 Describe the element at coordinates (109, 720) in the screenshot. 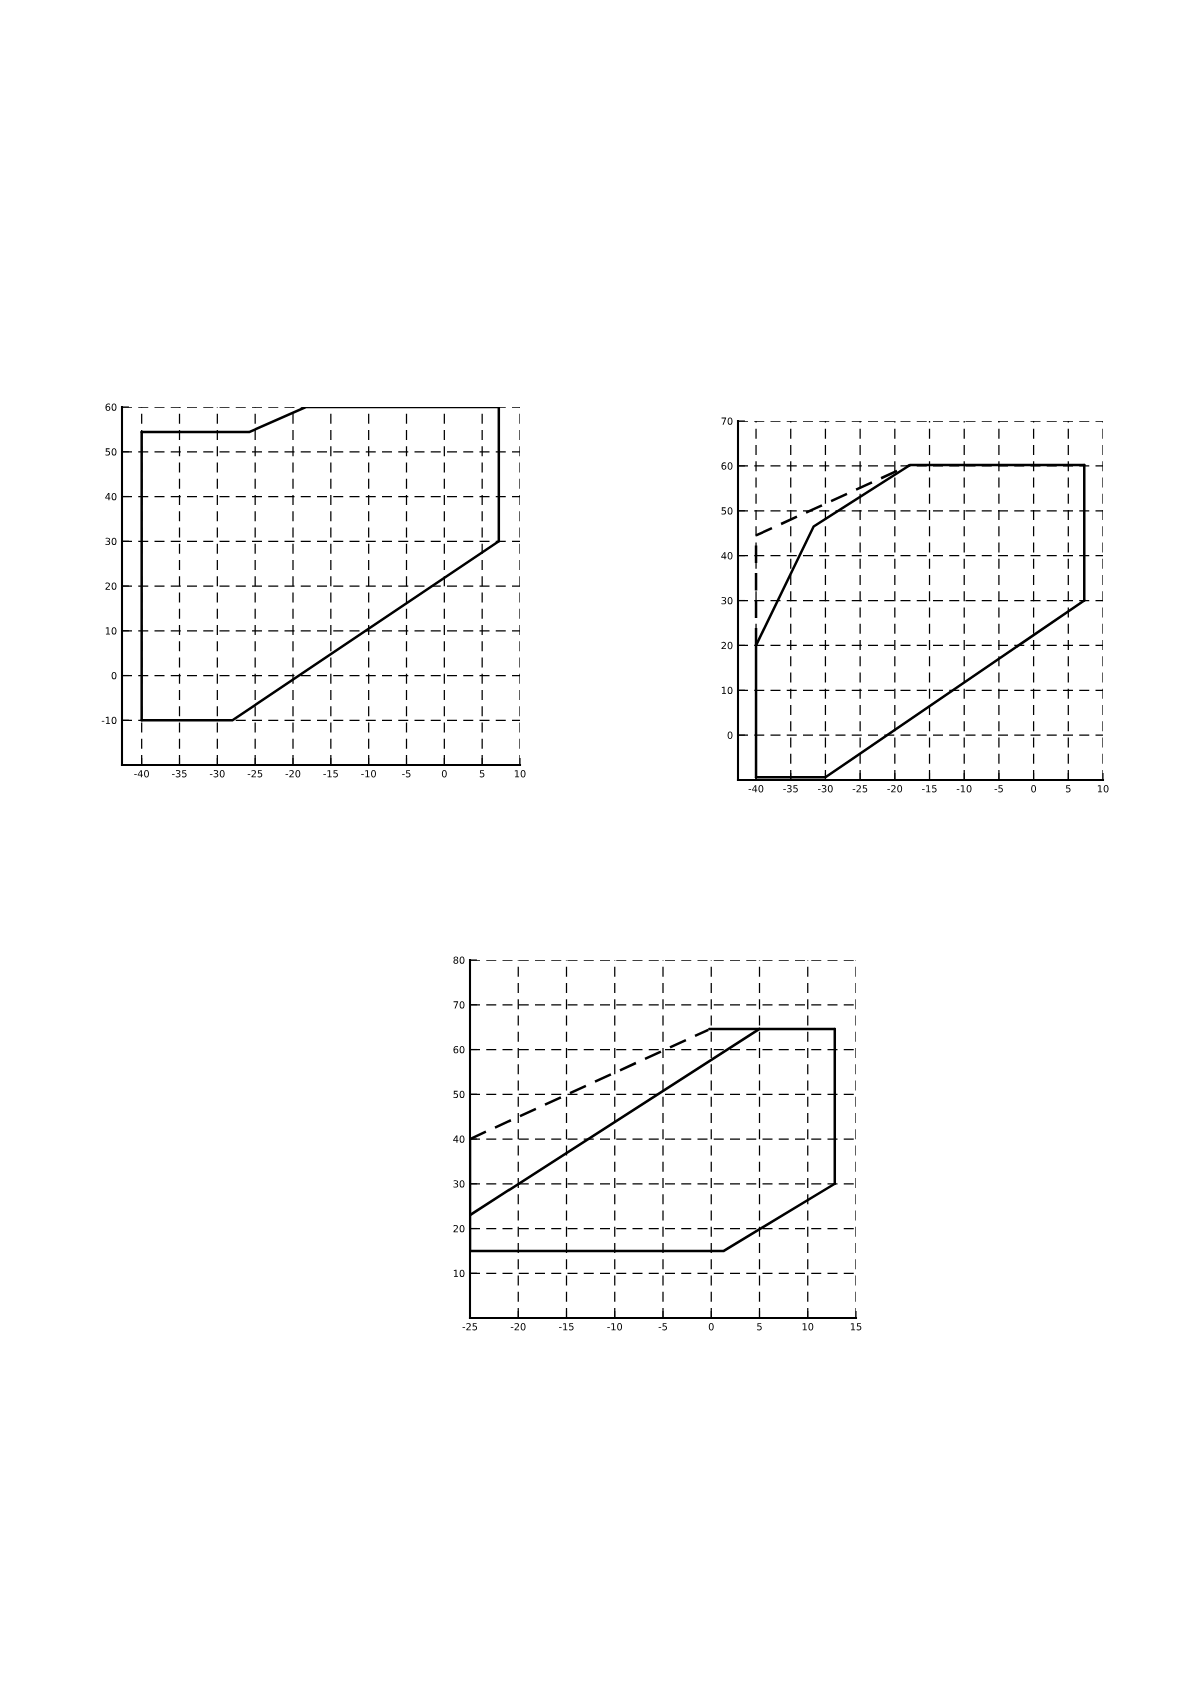

I see `y-tick-label: -10` at that location.